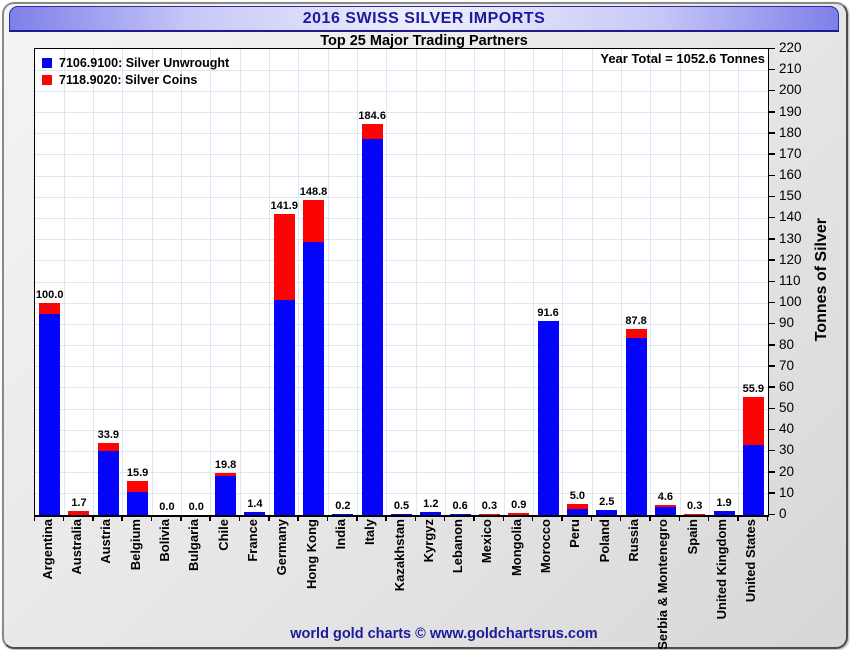 The image size is (850, 650). I want to click on y-axis-tick-label: 70, so click(787, 365).